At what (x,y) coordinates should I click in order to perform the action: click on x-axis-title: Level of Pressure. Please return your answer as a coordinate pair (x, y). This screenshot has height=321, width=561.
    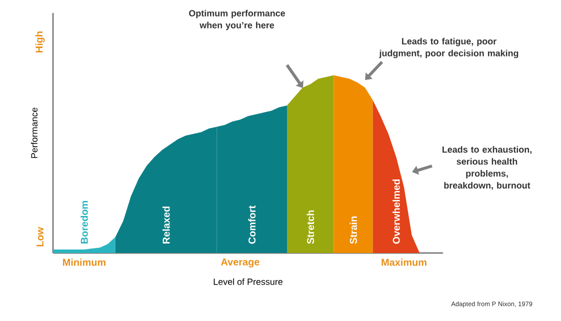
    Looking at the image, I should click on (248, 281).